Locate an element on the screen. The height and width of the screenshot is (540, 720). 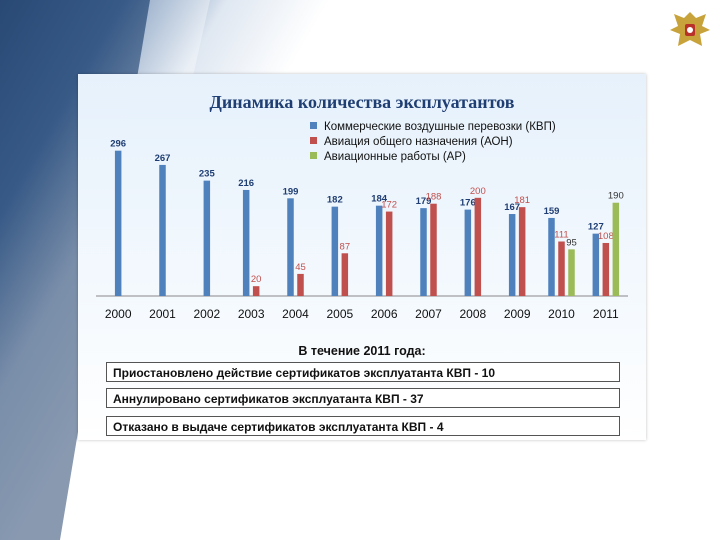
bar-kvp-2003 is located at coordinates (246, 242).